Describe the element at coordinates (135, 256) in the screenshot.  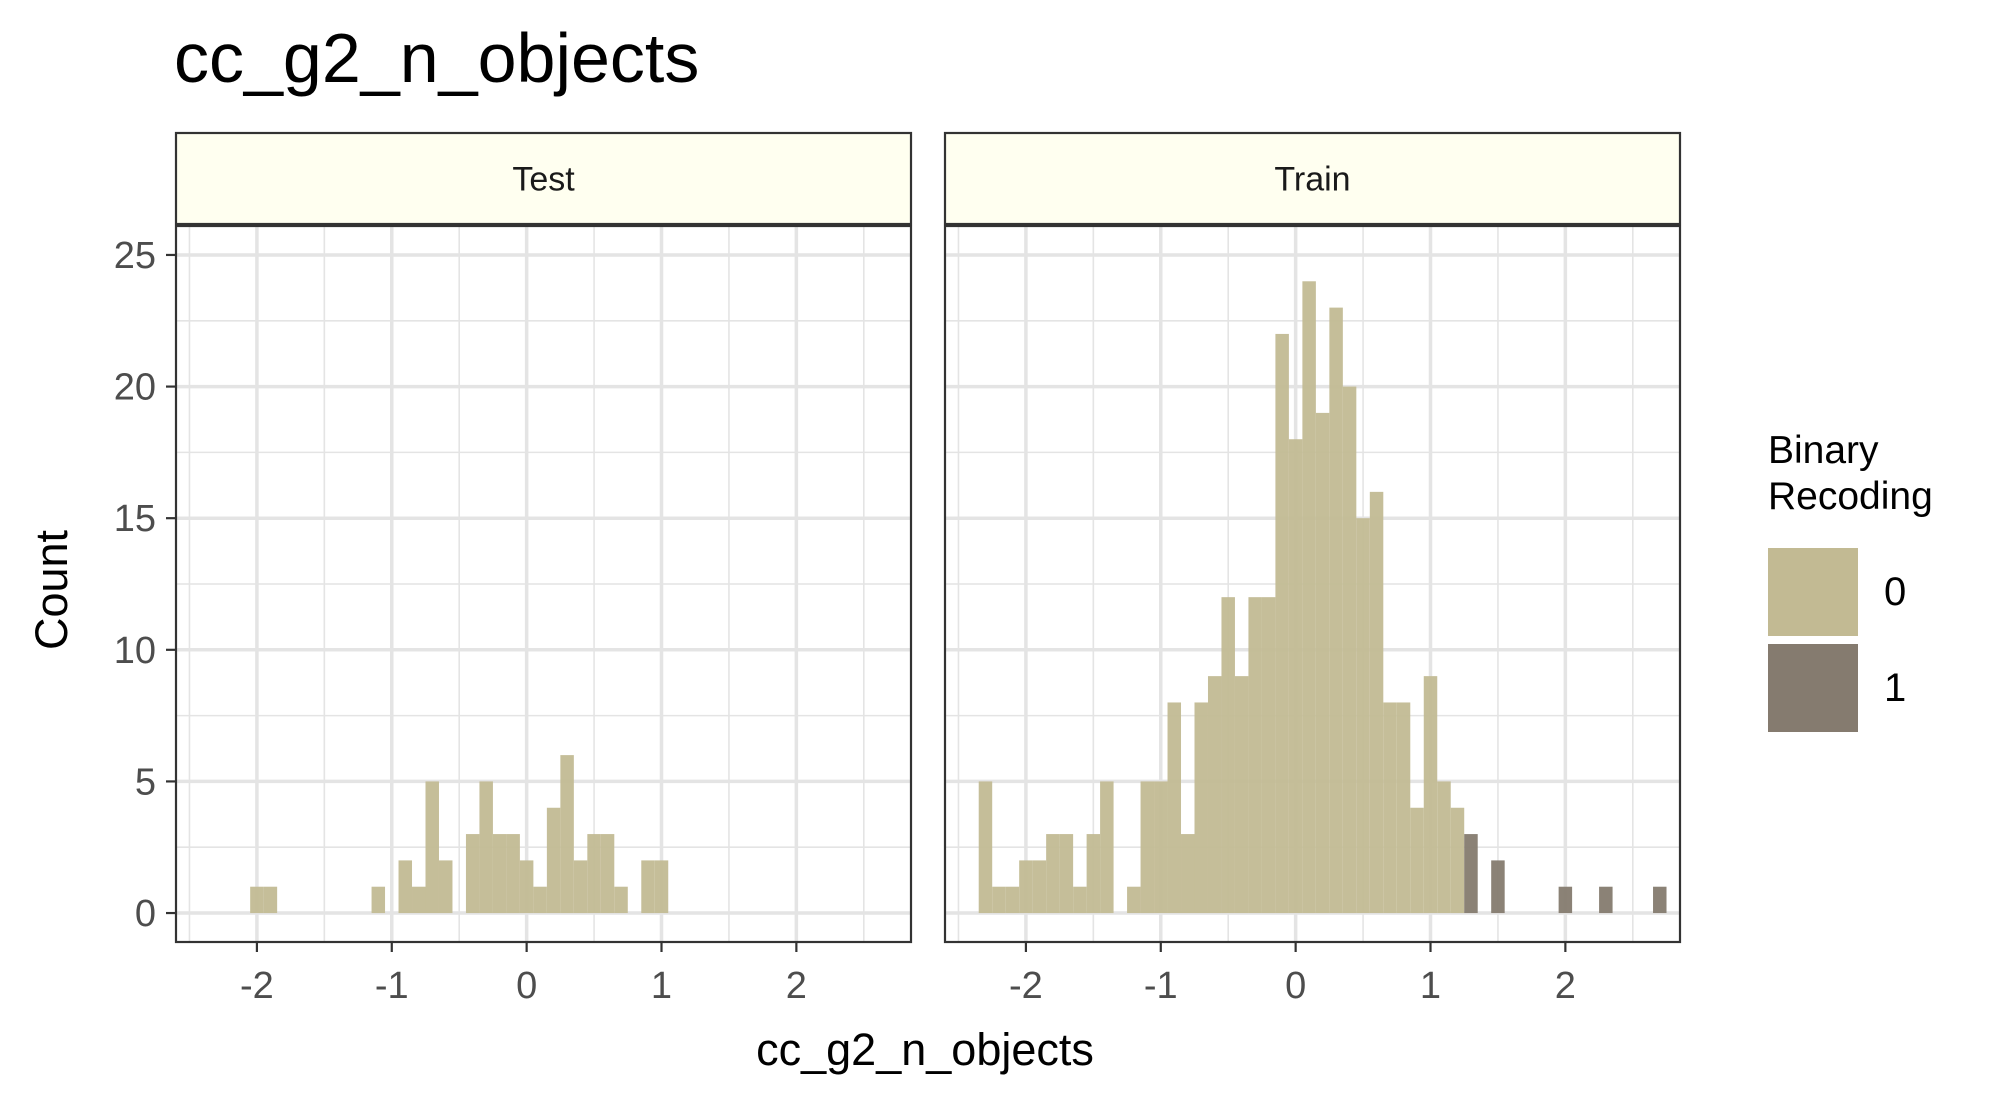
I see `y-tick-label: 25` at that location.